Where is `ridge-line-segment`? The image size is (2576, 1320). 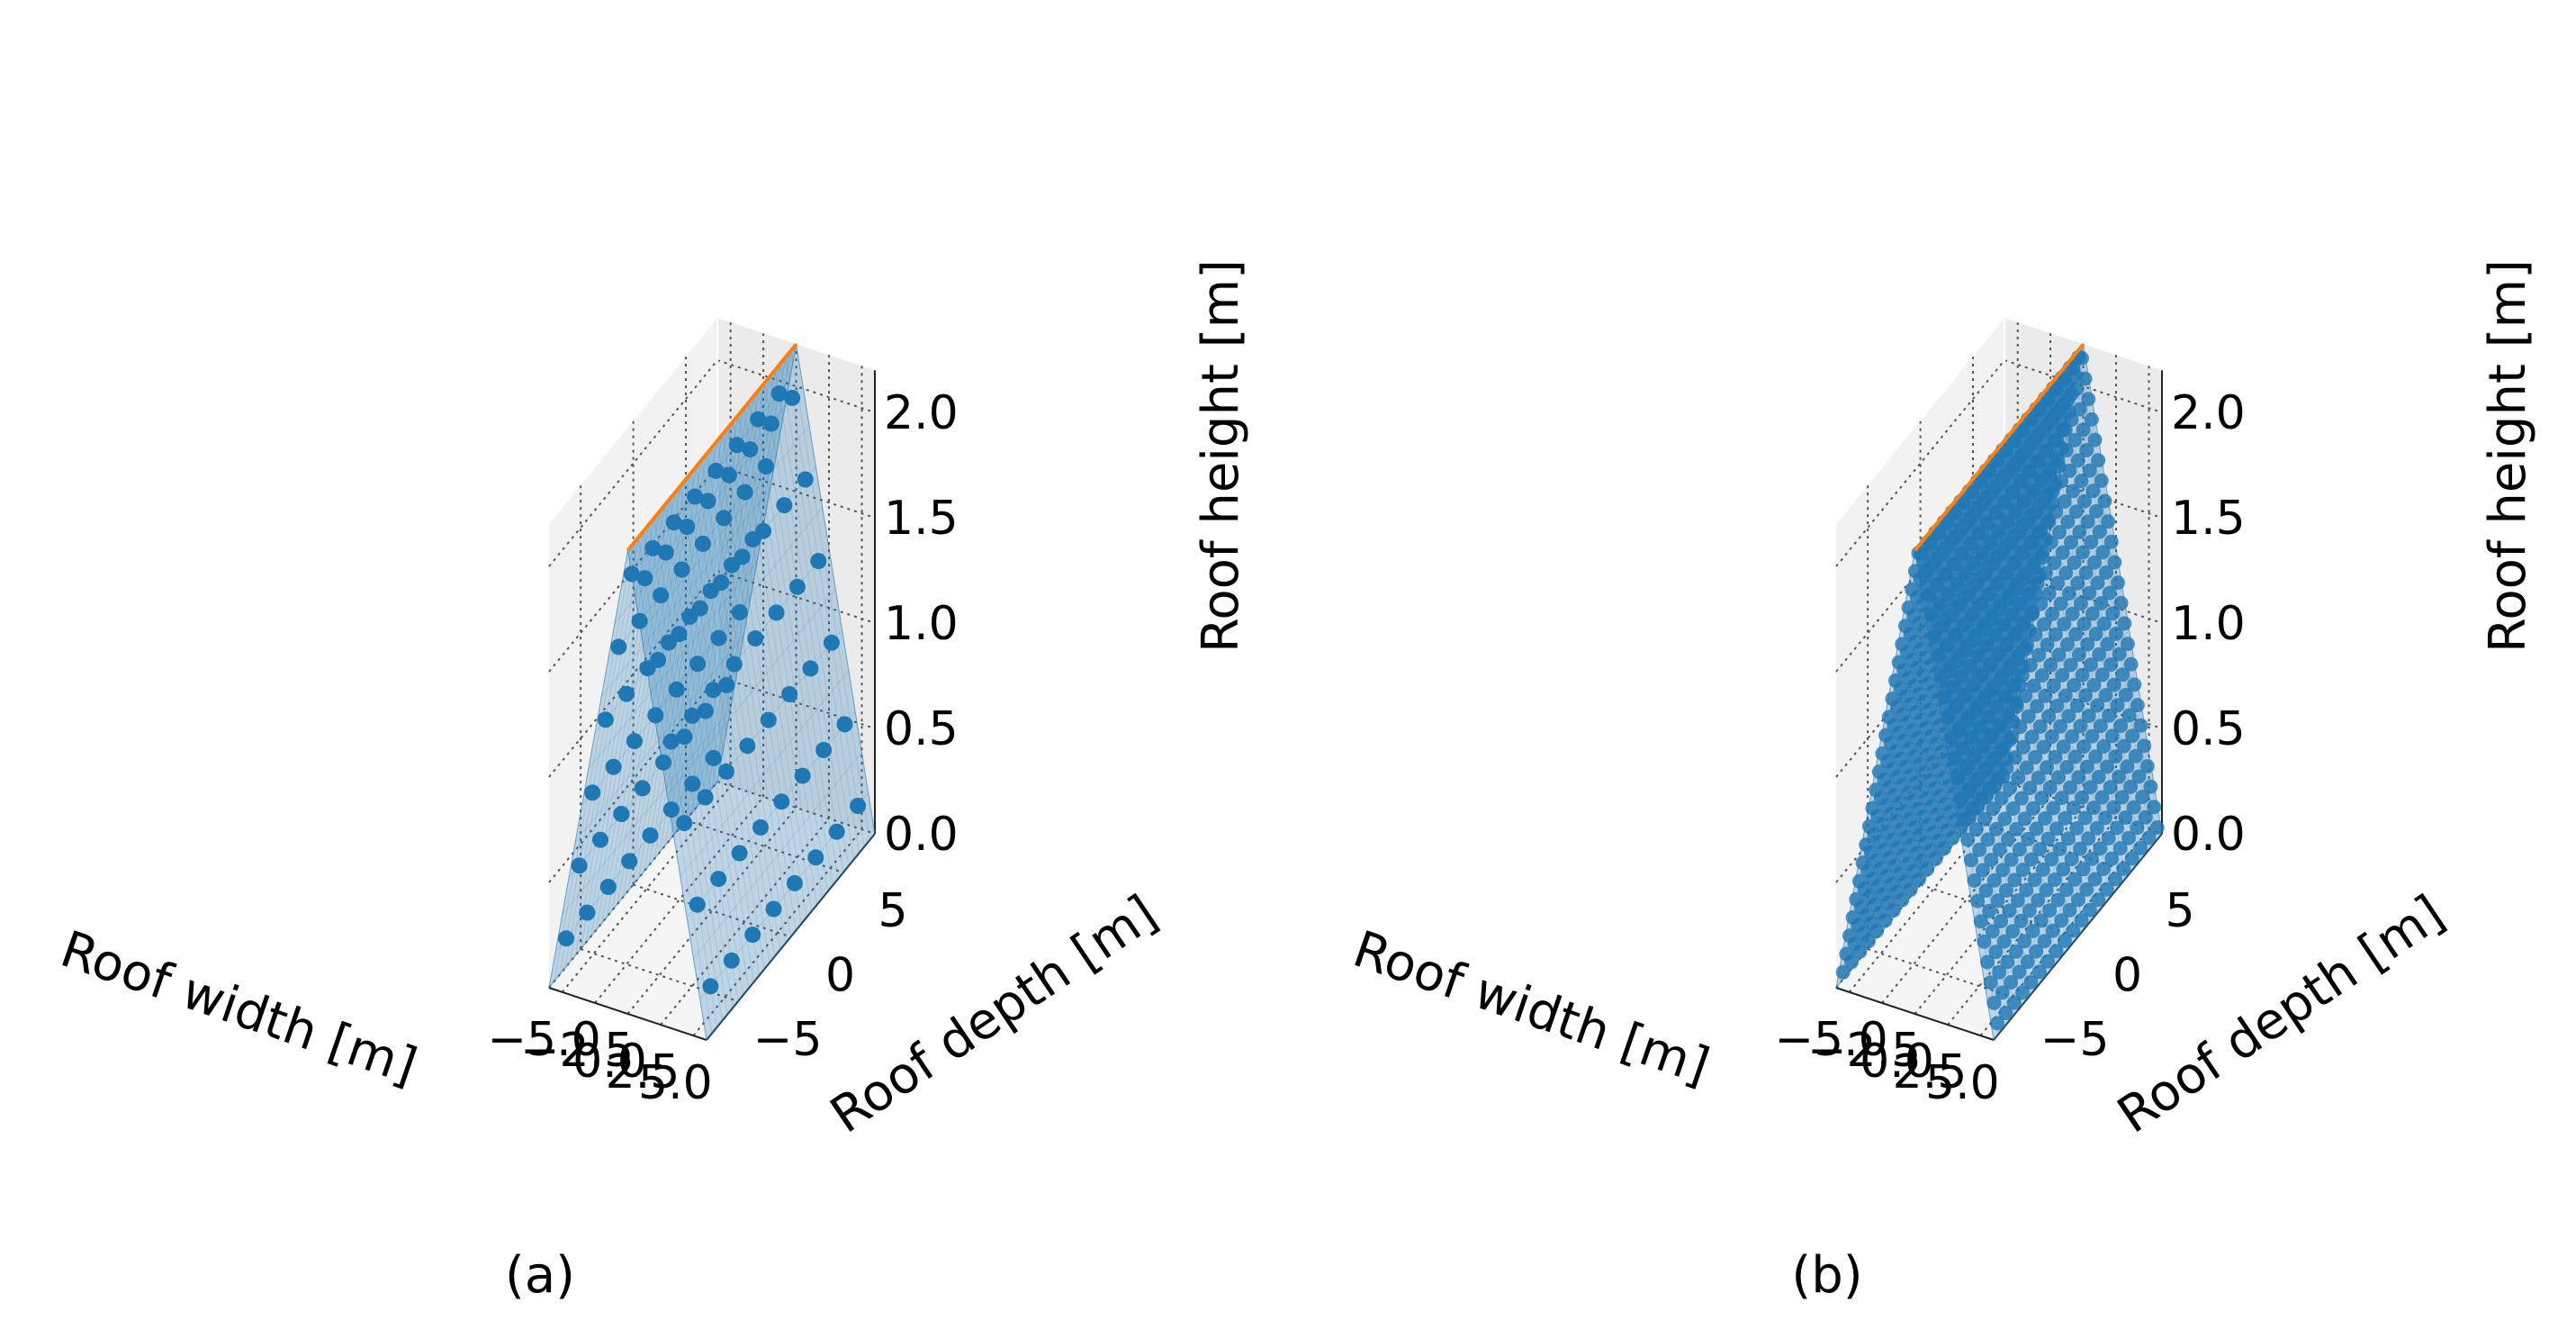
ridge-line-segment is located at coordinates (1999, 447).